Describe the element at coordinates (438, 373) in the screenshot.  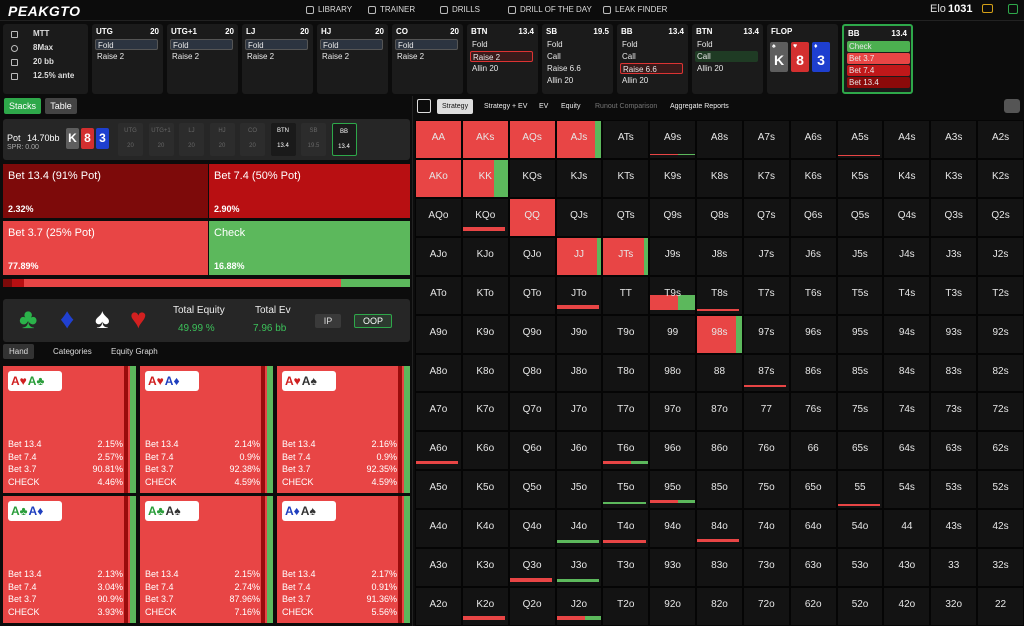
I see `hand-cell: A8o` at that location.